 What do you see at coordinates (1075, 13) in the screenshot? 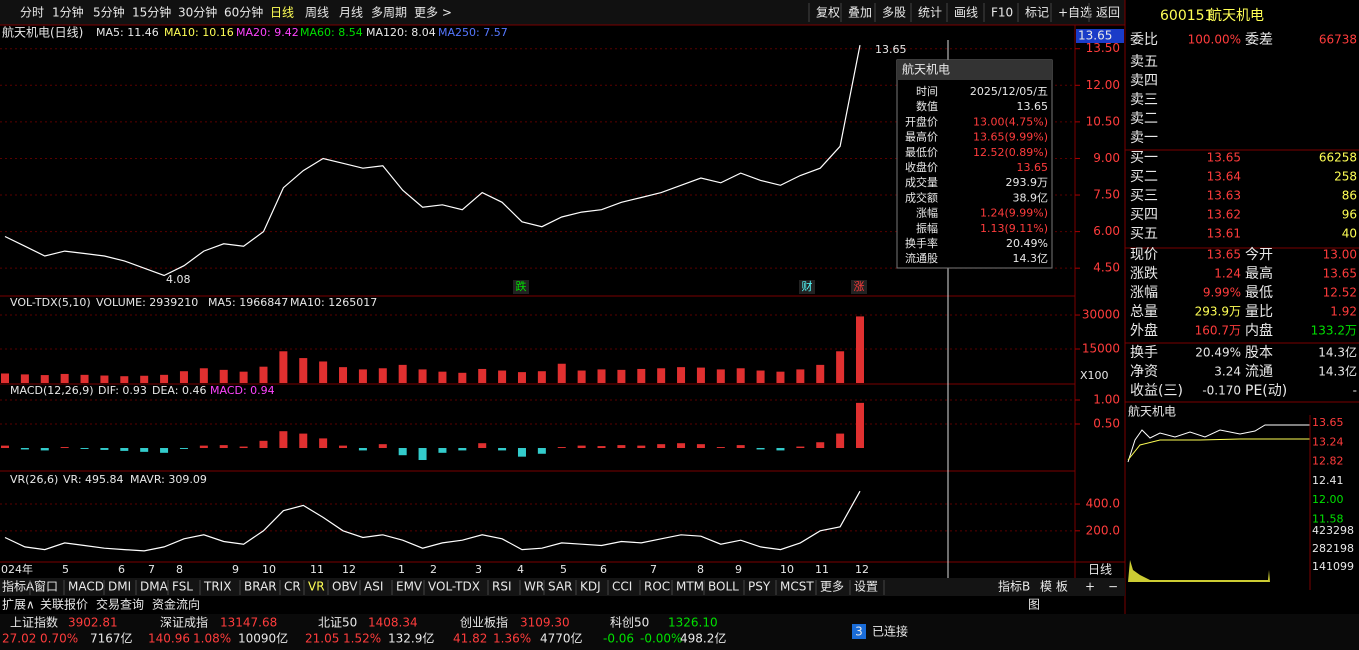
I see `toolbar-button: +自选` at bounding box center [1075, 13].